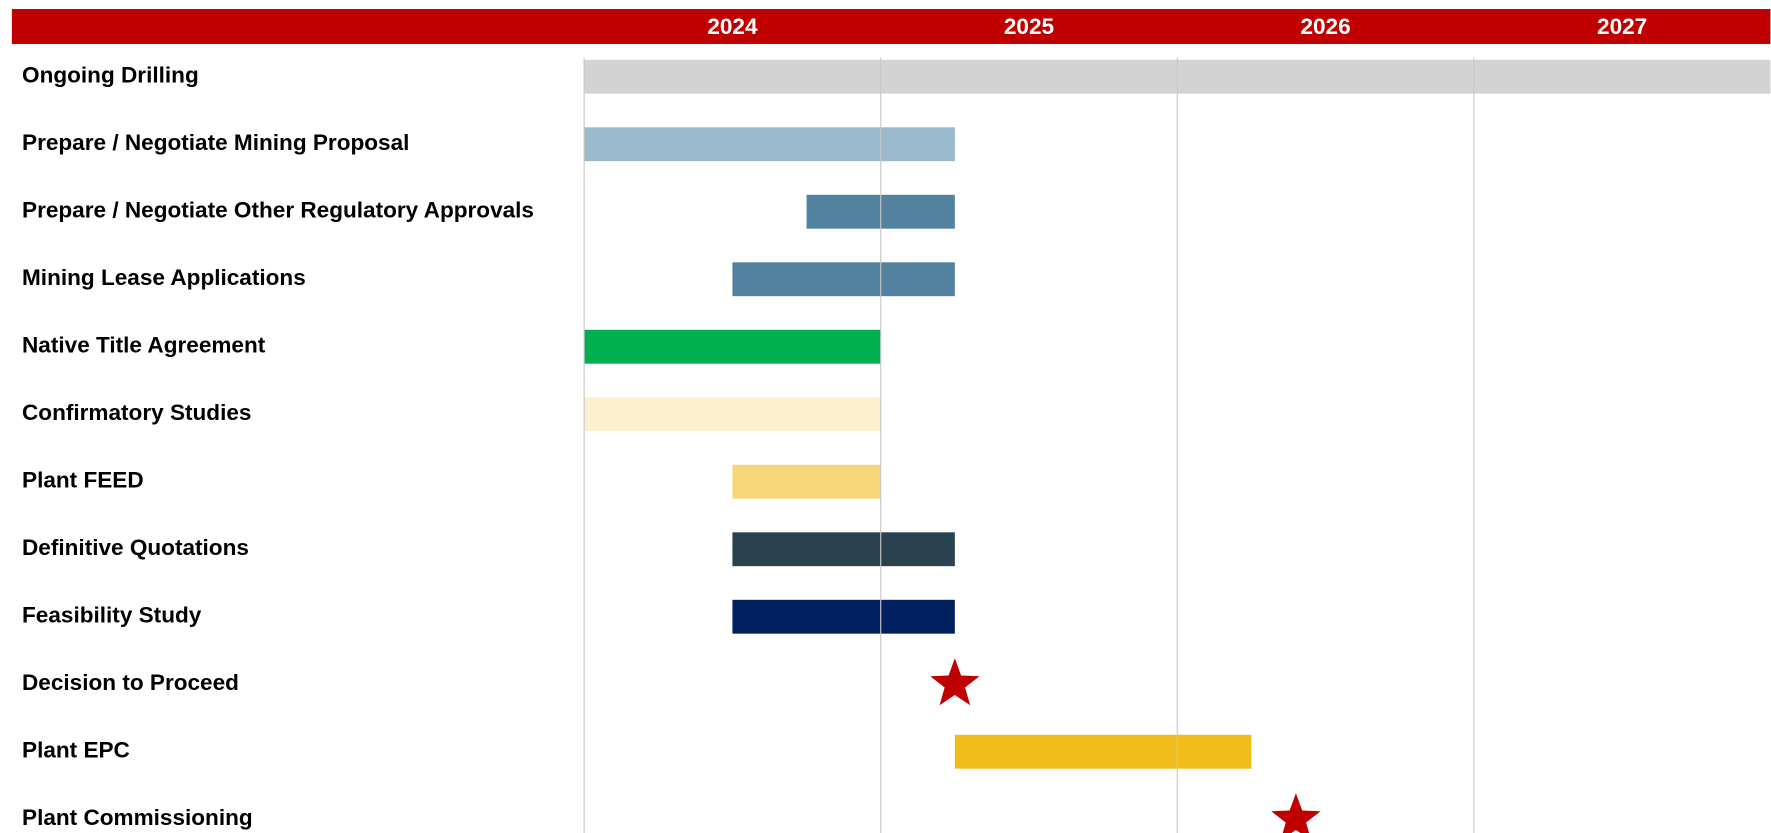 This screenshot has width=1771, height=833. What do you see at coordinates (215, 142) in the screenshot?
I see `task-label: Prepare / Negotiate Mining Proposal` at bounding box center [215, 142].